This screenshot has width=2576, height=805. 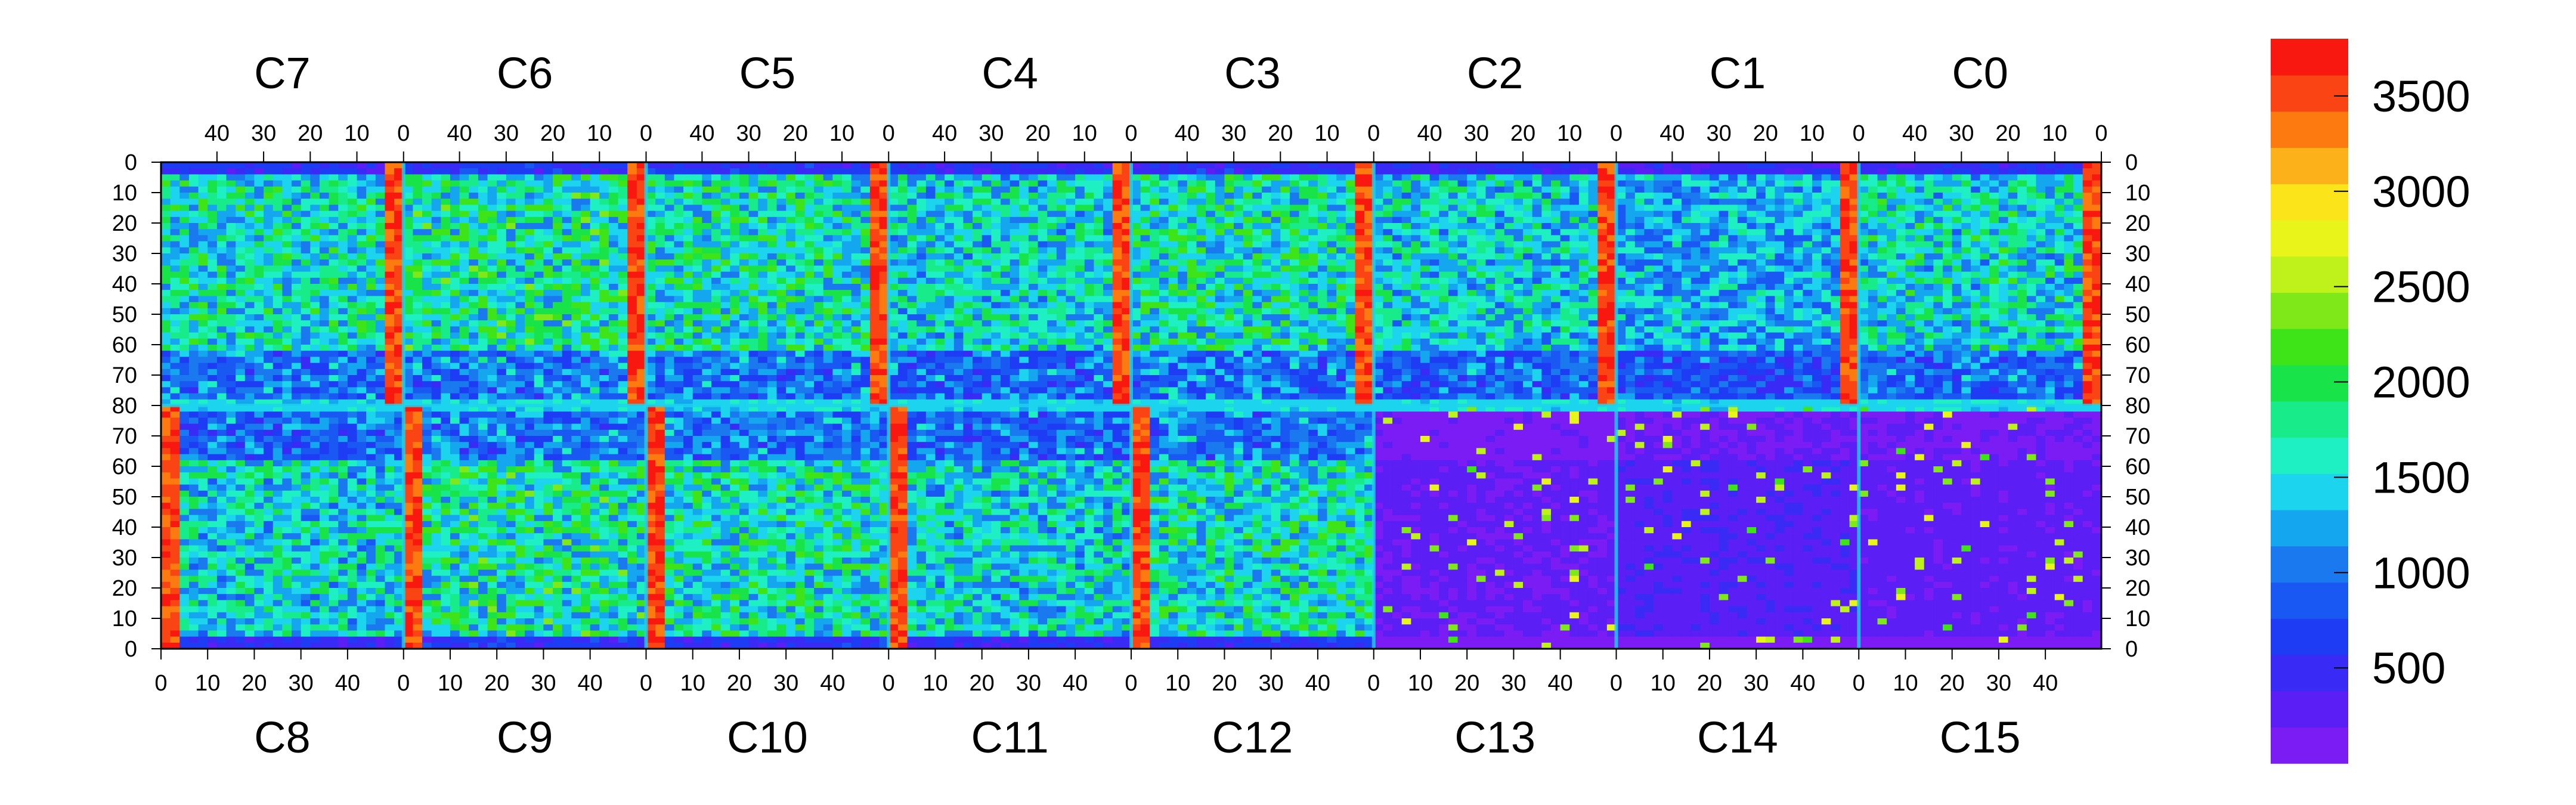 I want to click on chip-label-c7: C7, so click(x=282, y=73).